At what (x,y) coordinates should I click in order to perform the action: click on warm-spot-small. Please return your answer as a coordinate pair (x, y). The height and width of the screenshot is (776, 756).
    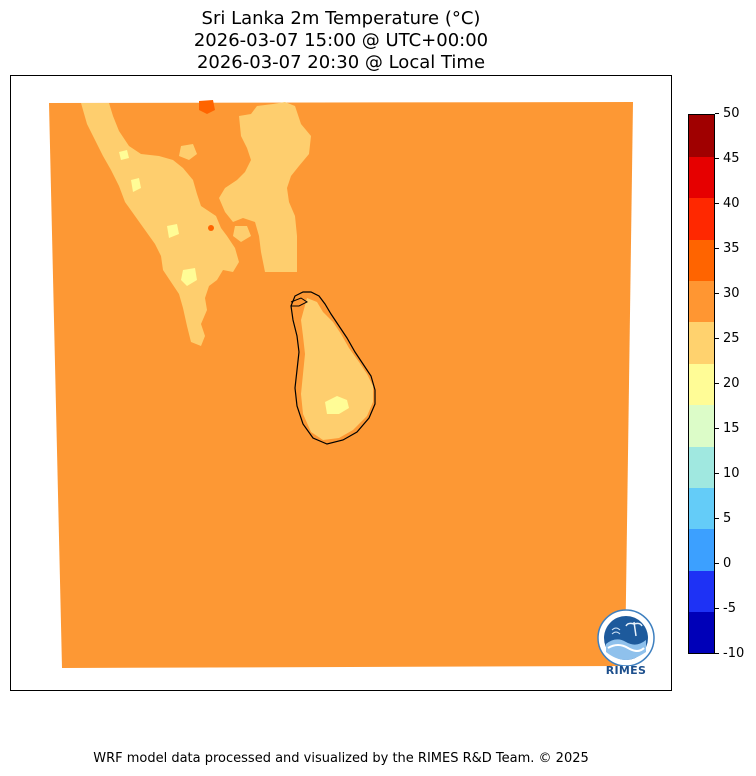
    Looking at the image, I should click on (211, 228).